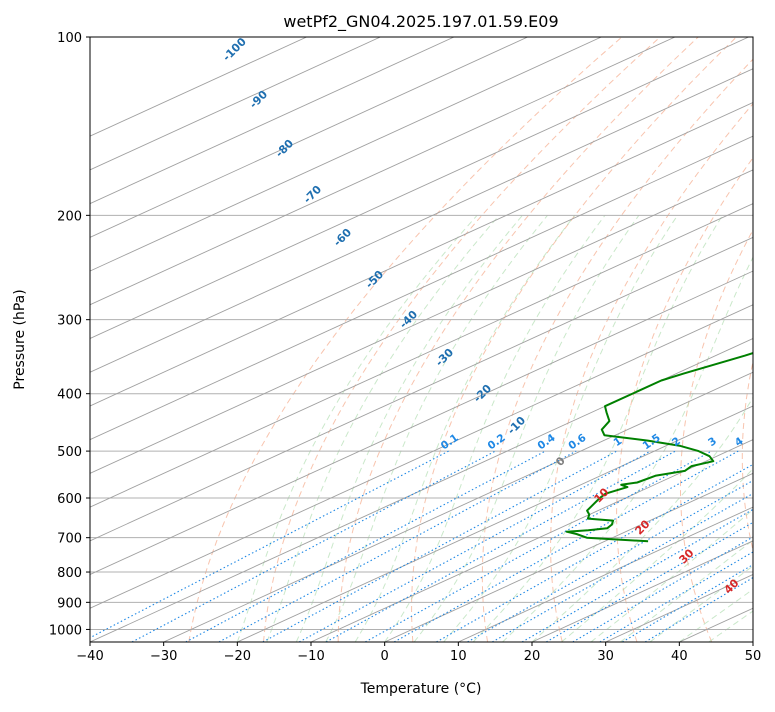  What do you see at coordinates (679, 656) in the screenshot?
I see `x-tick-label: 40` at bounding box center [679, 656].